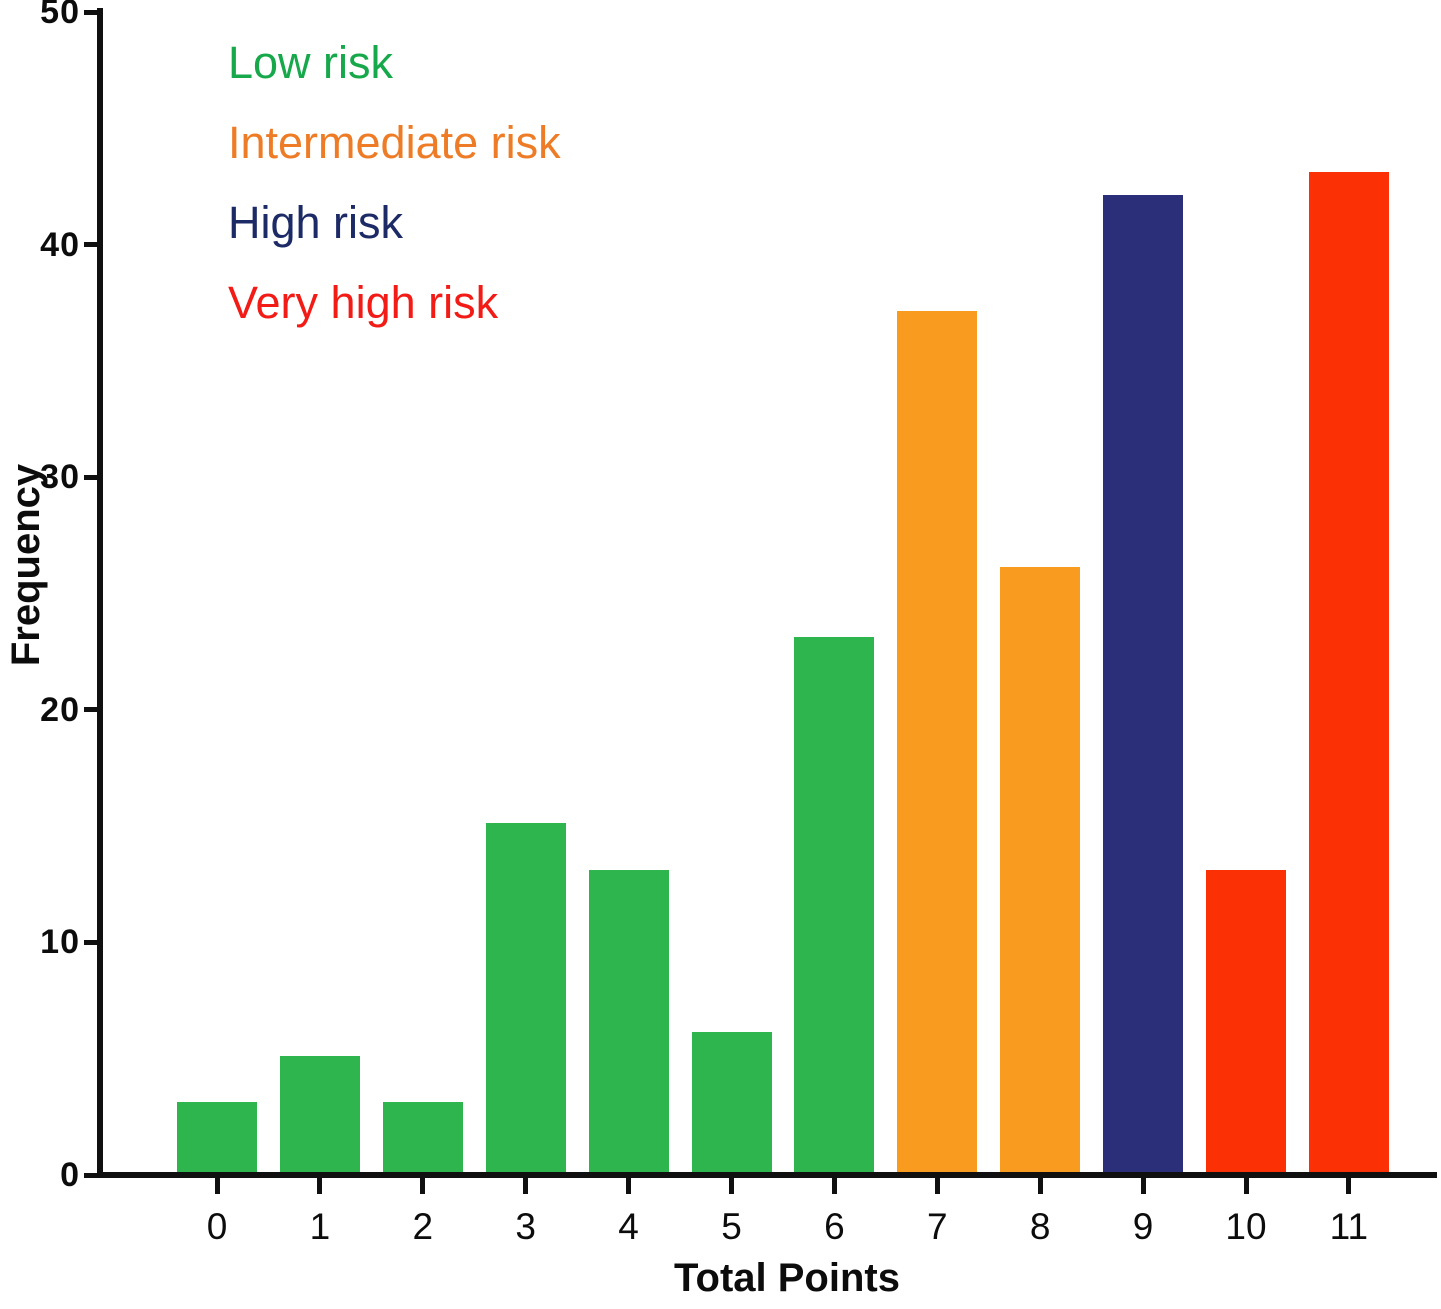 This screenshot has width=1441, height=1309. What do you see at coordinates (1040, 1226) in the screenshot?
I see `x-tick-label-8: 8` at bounding box center [1040, 1226].